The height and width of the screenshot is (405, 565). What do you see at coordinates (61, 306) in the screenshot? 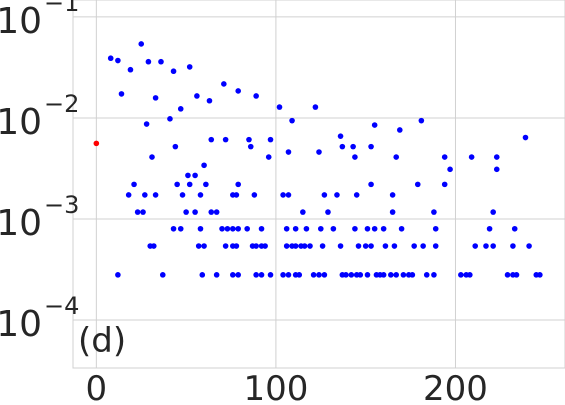
I see `y-tick-exponent: −4` at bounding box center [61, 306].